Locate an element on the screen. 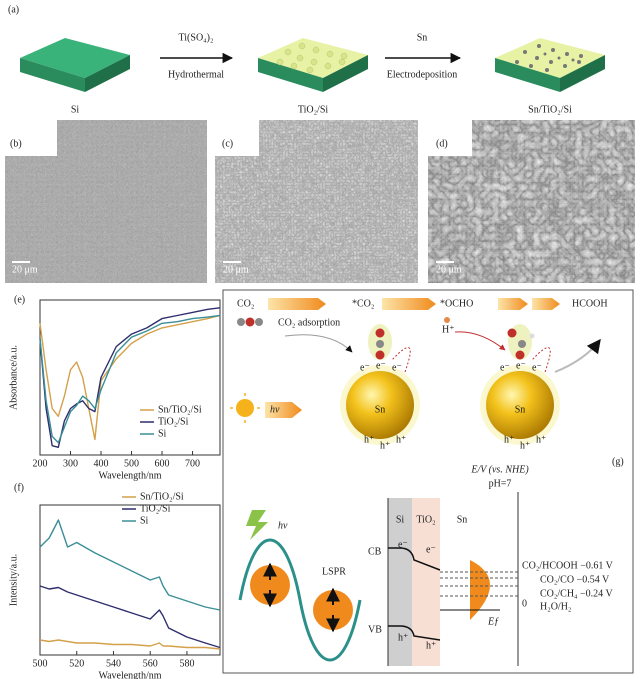 The width and height of the screenshot is (640, 679). block-label: TiO₂/Si is located at coordinates (313, 109).